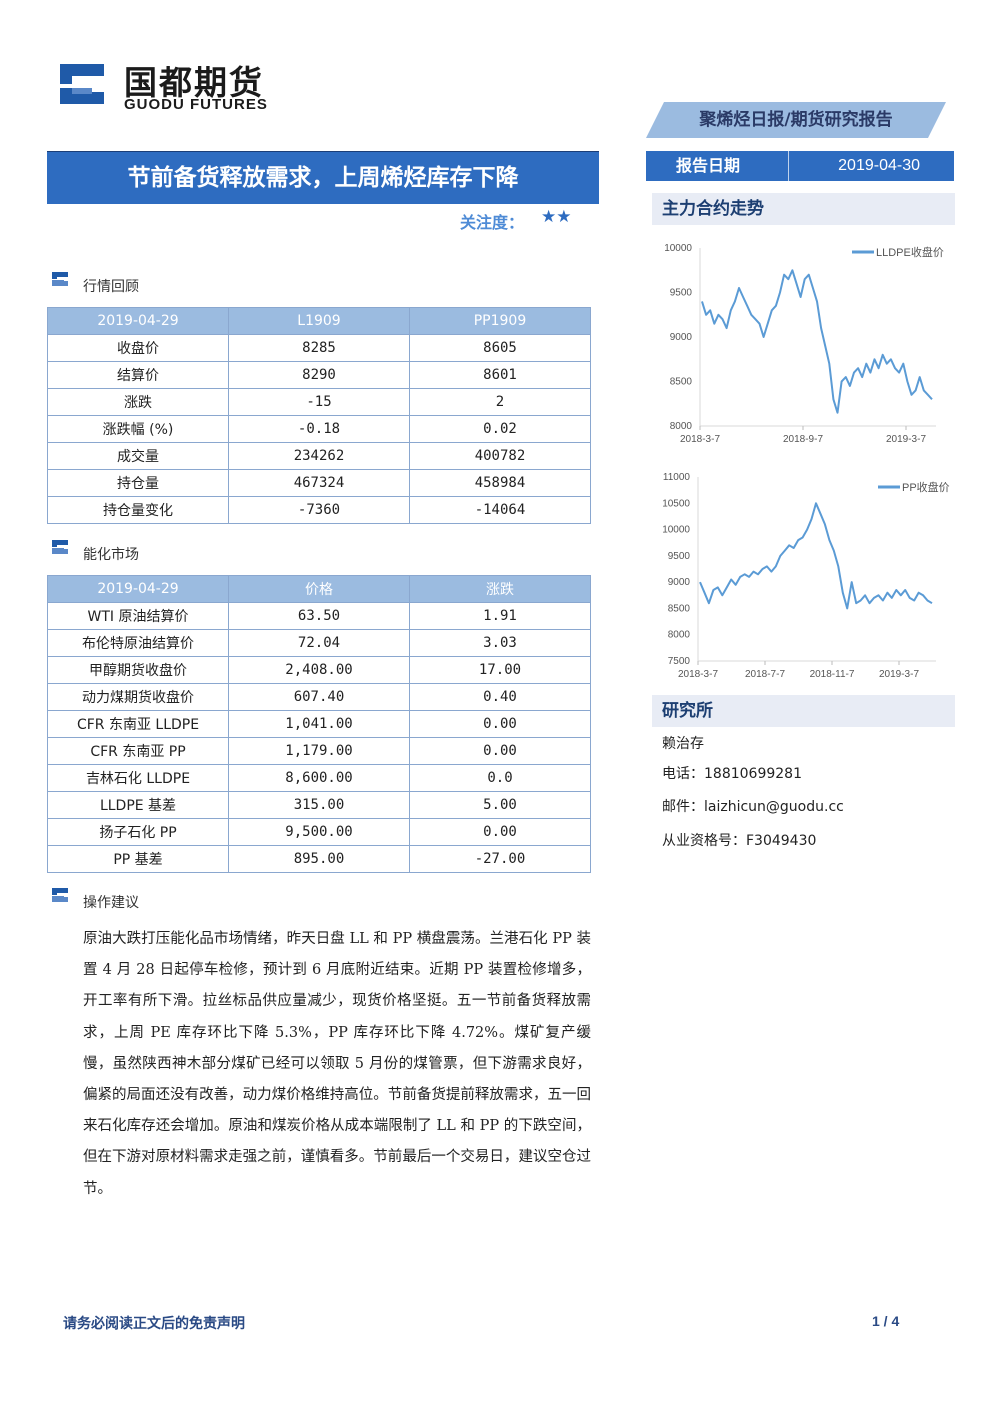 Image resolution: width=992 pixels, height=1403 pixels. What do you see at coordinates (138, 402) in the screenshot?
I see `market-table-row-label: 涨跌` at bounding box center [138, 402].